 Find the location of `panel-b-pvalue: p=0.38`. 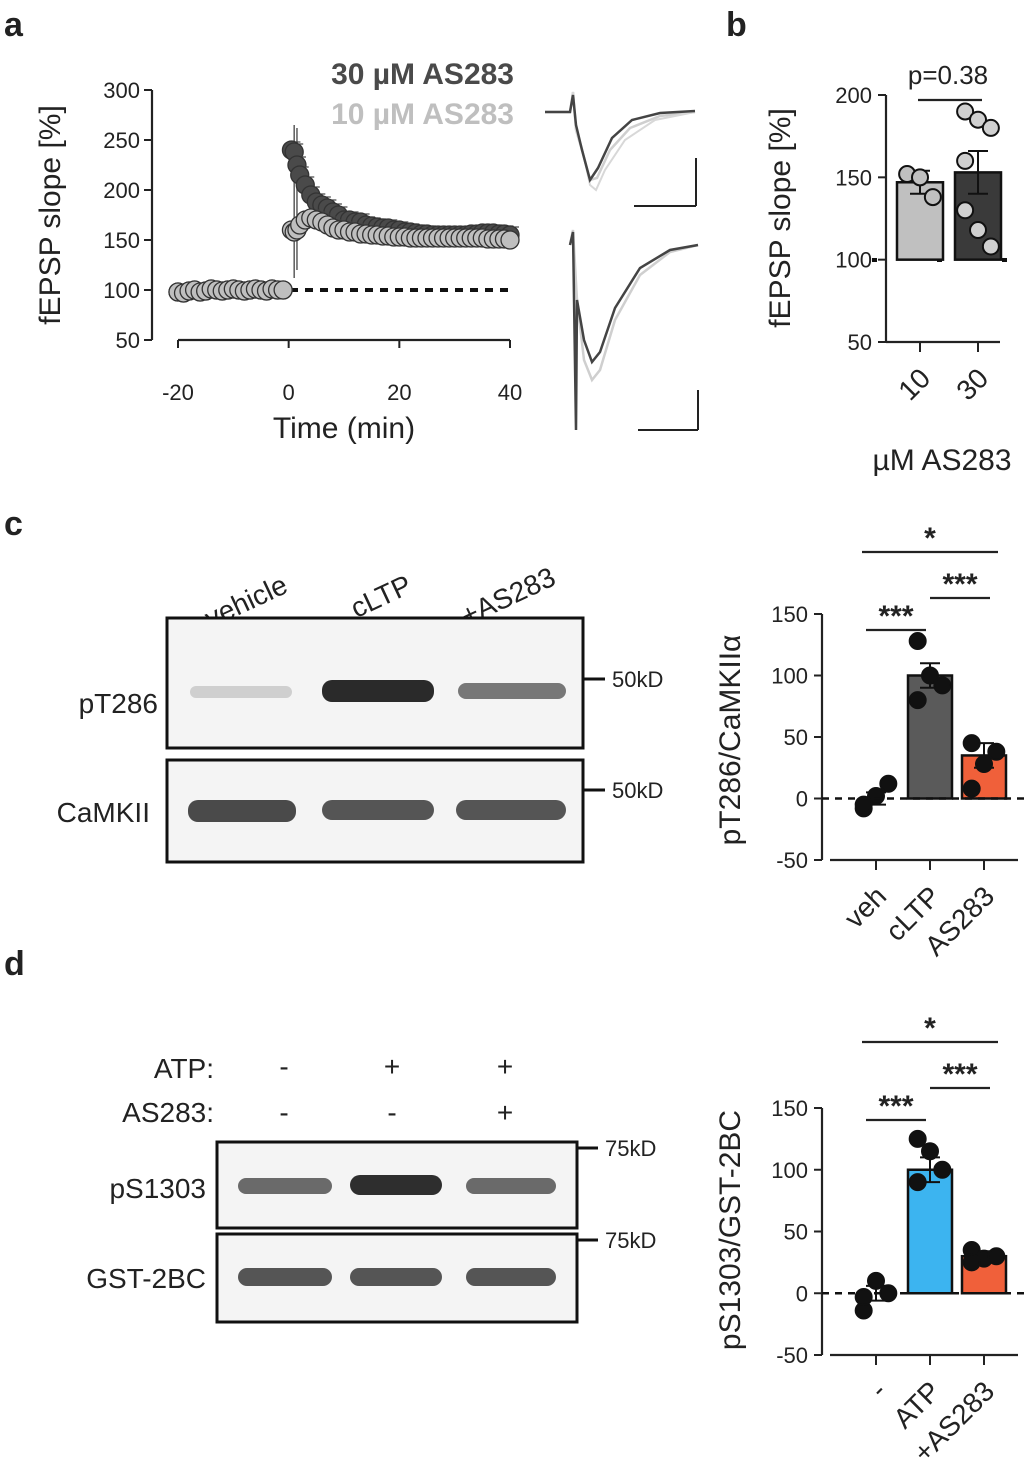

panel-b-pvalue: p=0.38 is located at coordinates (948, 75).